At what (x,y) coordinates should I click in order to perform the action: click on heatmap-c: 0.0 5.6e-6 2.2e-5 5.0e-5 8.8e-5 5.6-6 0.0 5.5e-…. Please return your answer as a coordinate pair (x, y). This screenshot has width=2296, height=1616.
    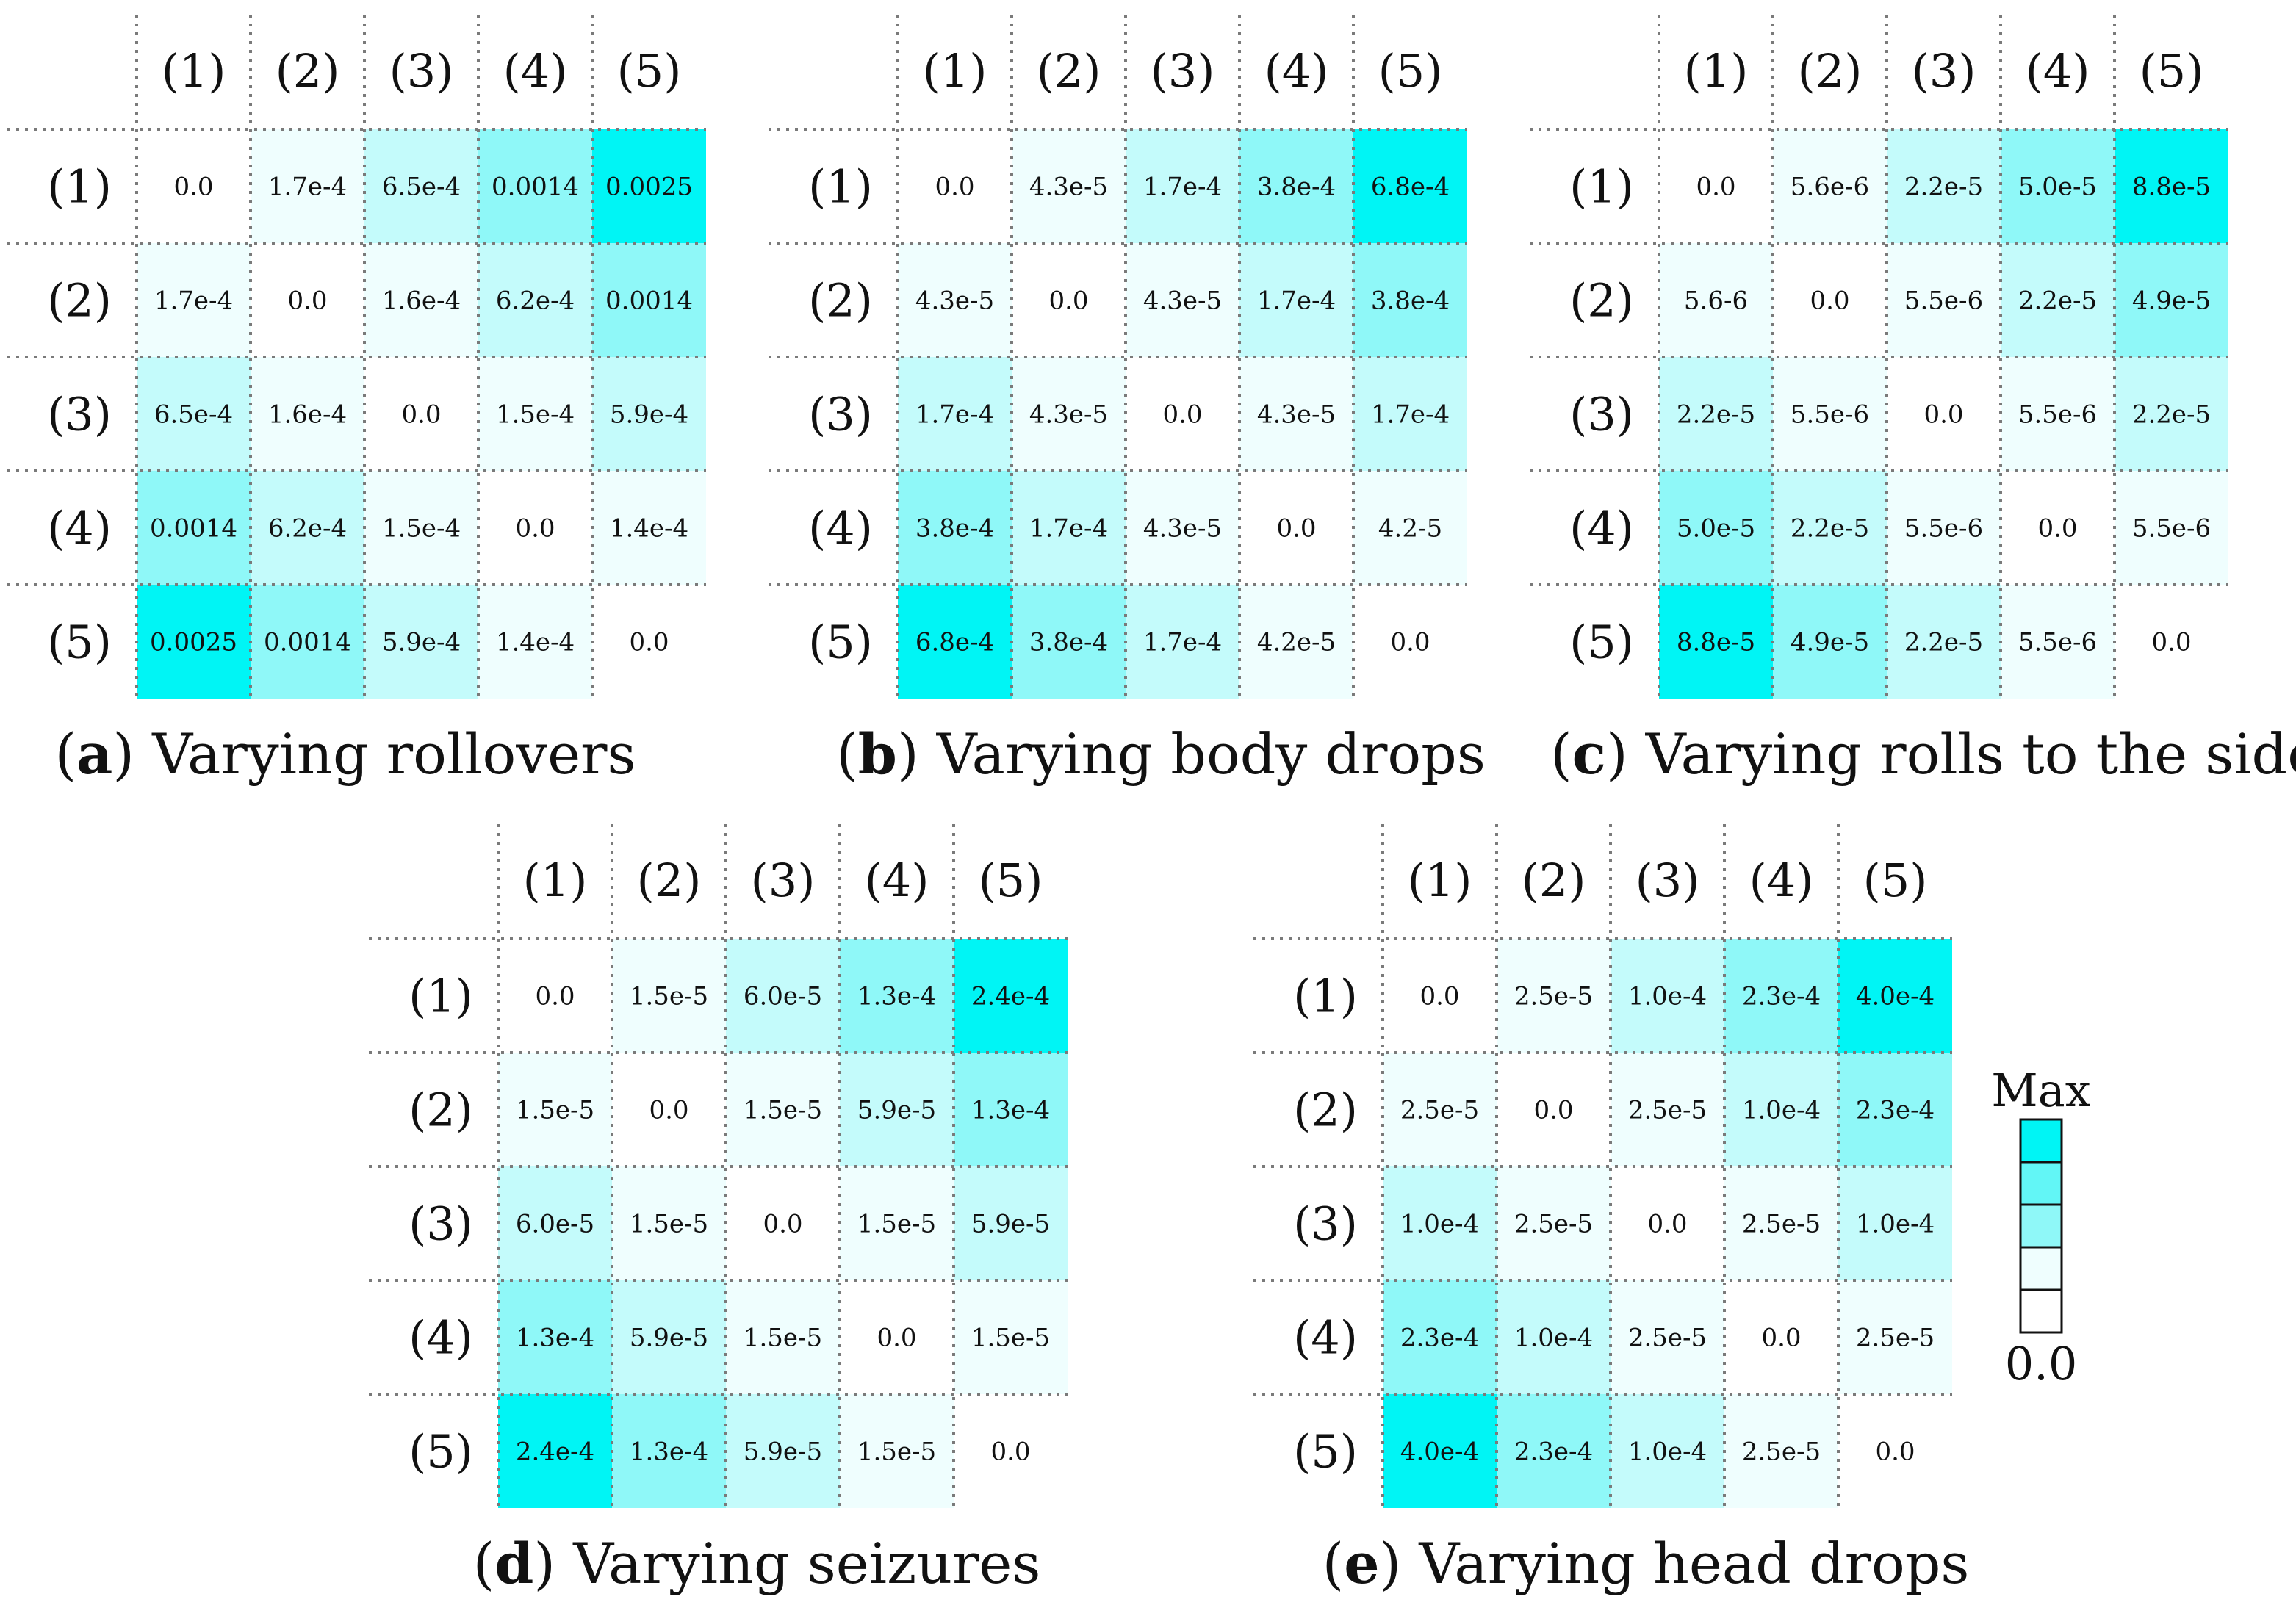
    Looking at the image, I should click on (1879, 357).